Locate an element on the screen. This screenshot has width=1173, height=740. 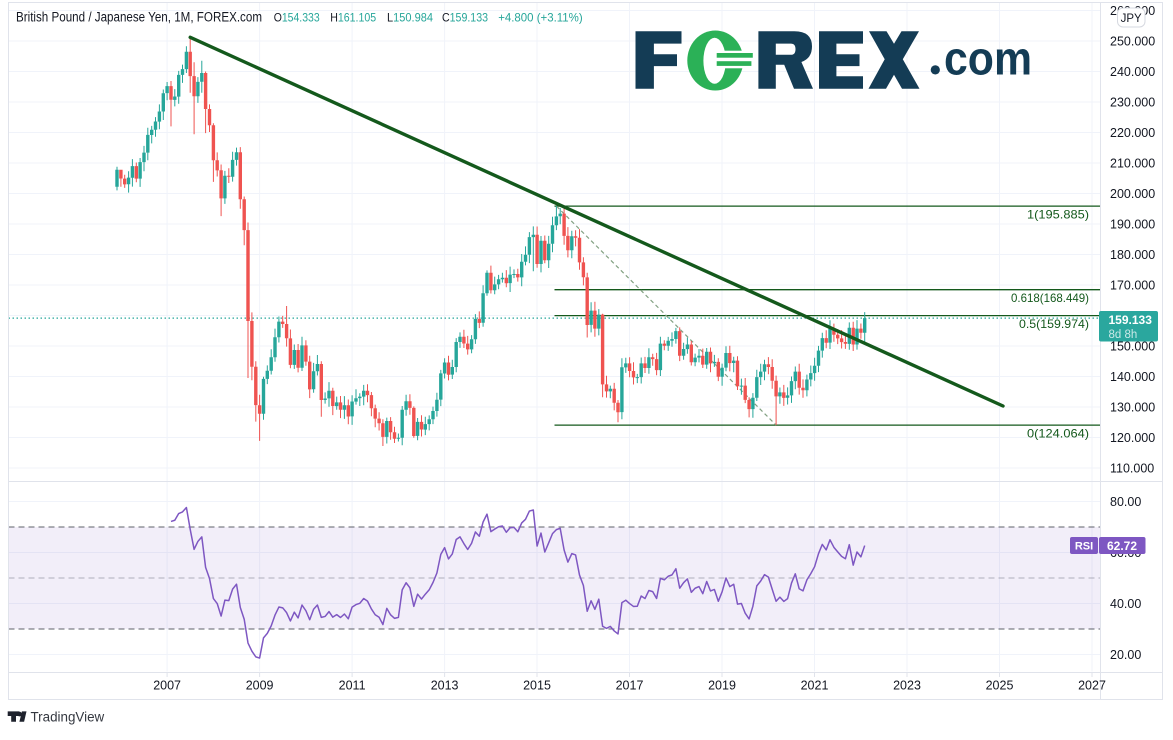
svg-text: 2023 is located at coordinates (907, 686).